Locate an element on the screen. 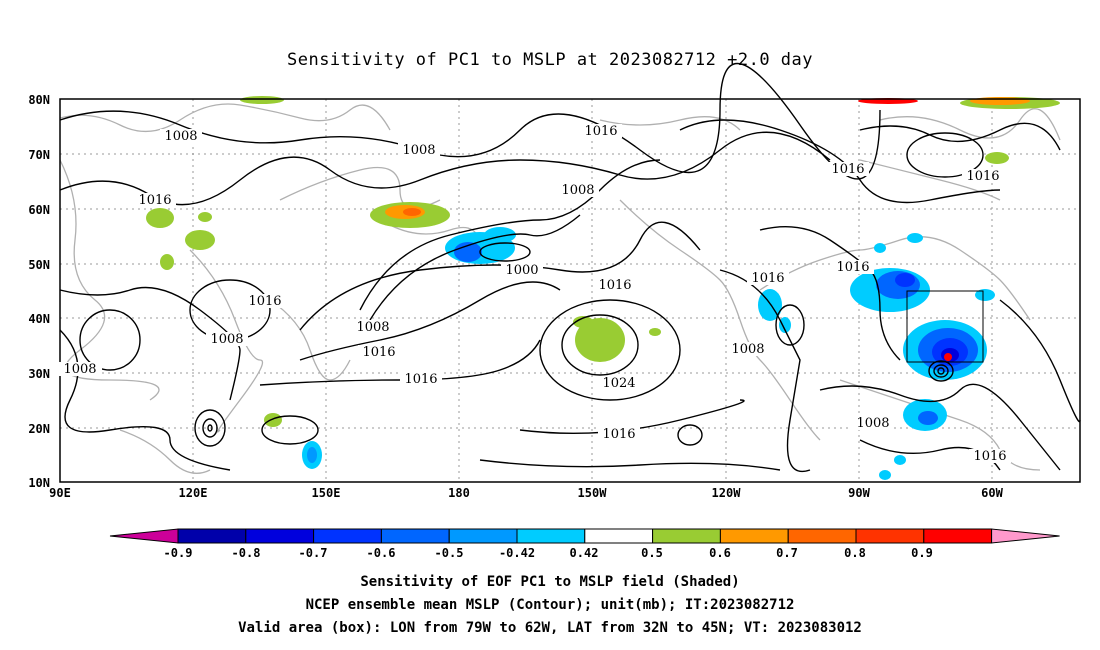 This screenshot has height=650, width=1100. colorbar-label: 0.8 is located at coordinates (855, 553).